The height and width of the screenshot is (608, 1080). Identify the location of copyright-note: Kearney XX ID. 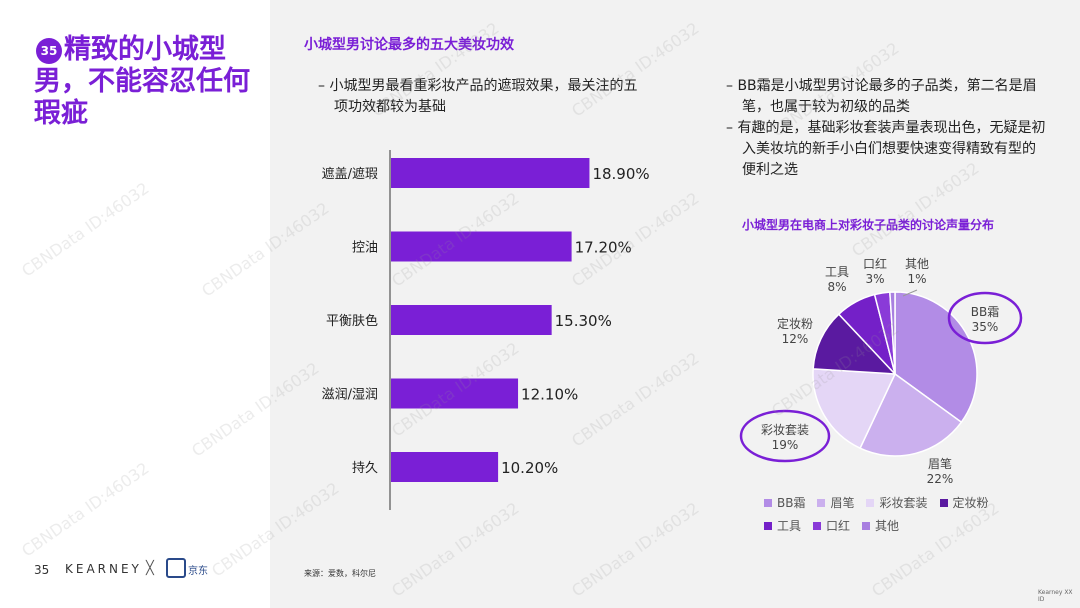
(1055, 596).